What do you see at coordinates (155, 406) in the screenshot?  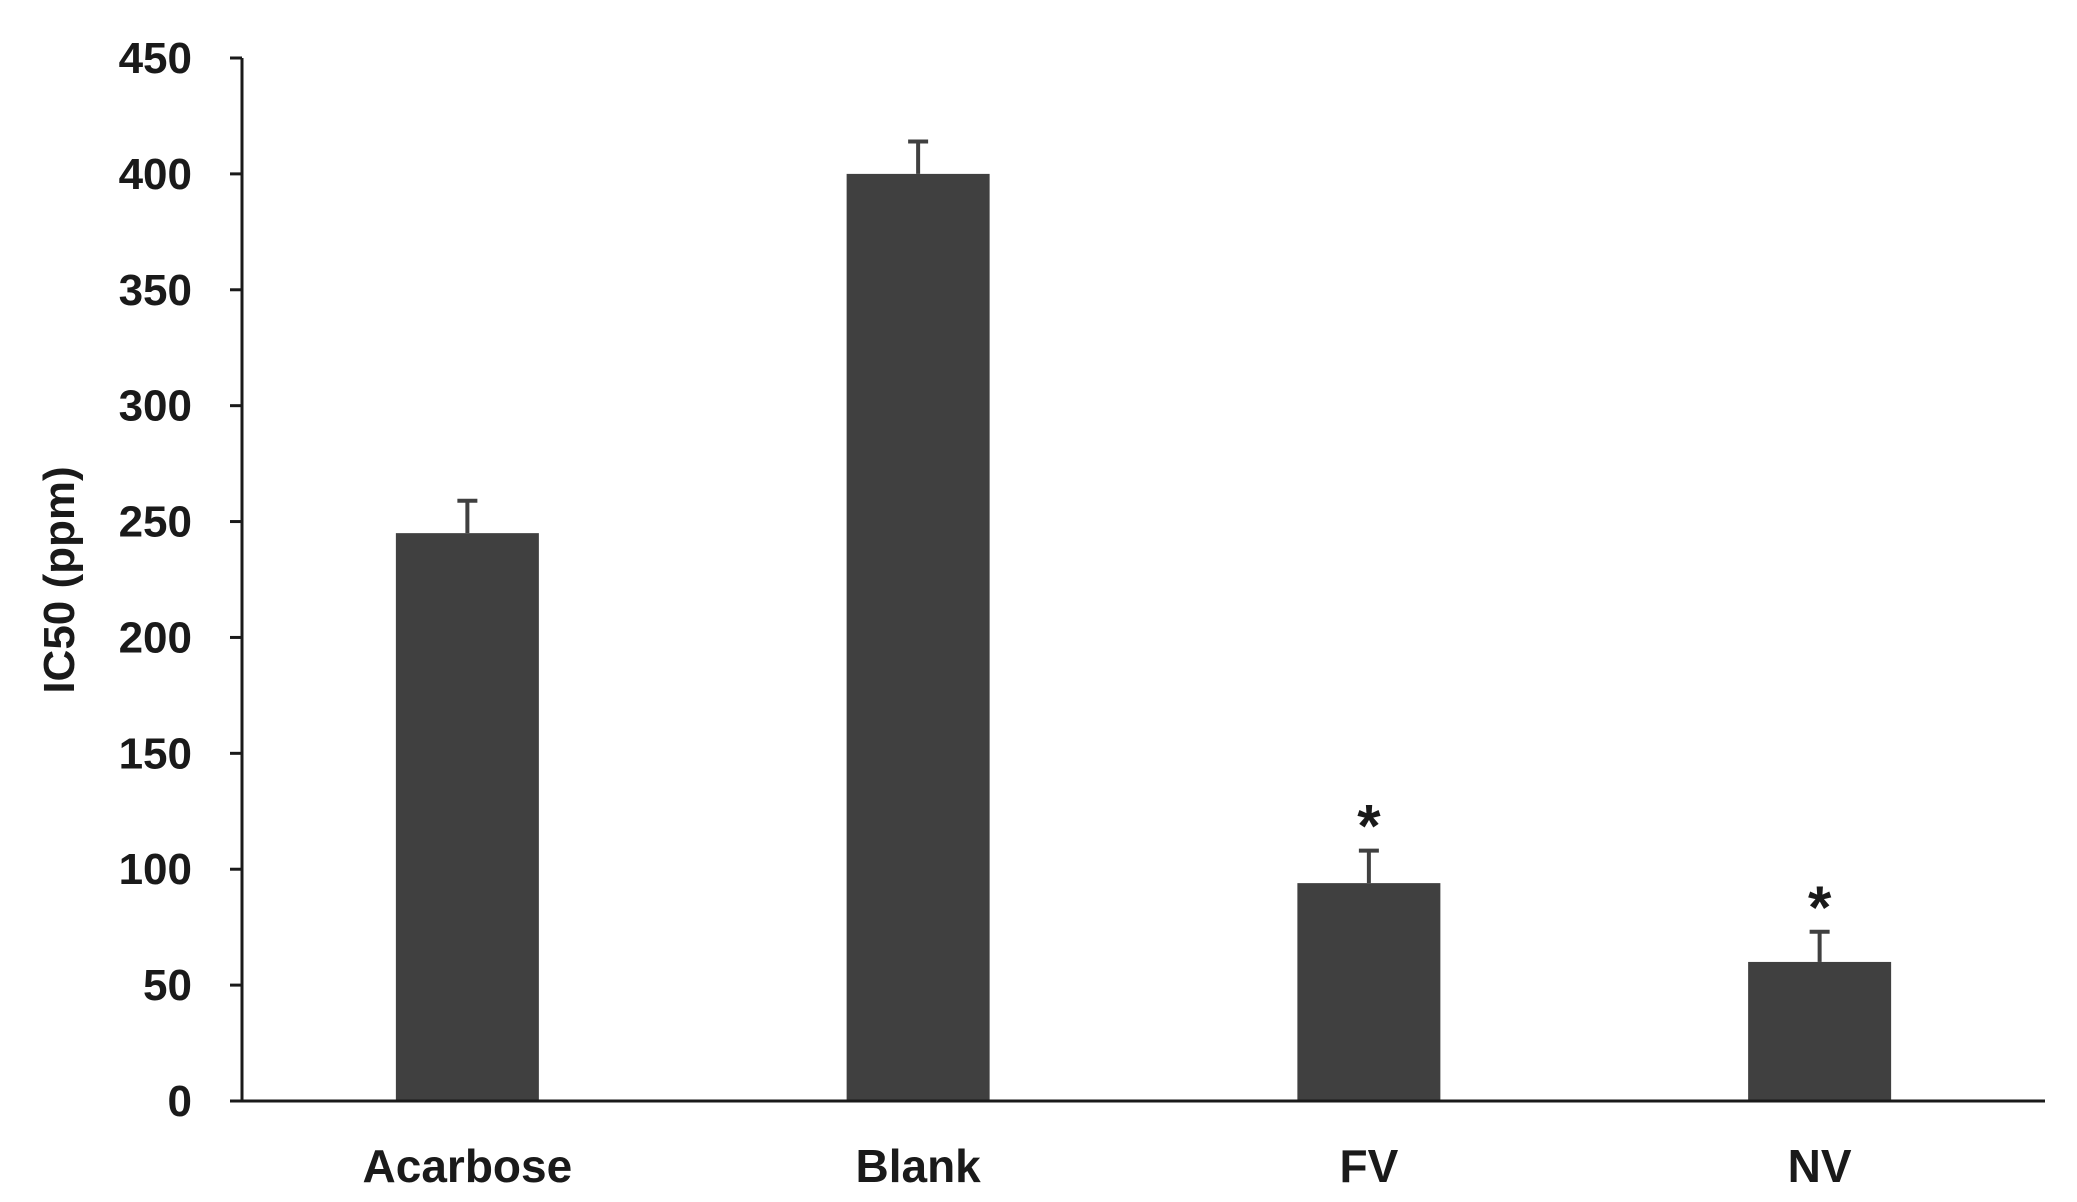 I see `y-tick-label: 300` at bounding box center [155, 406].